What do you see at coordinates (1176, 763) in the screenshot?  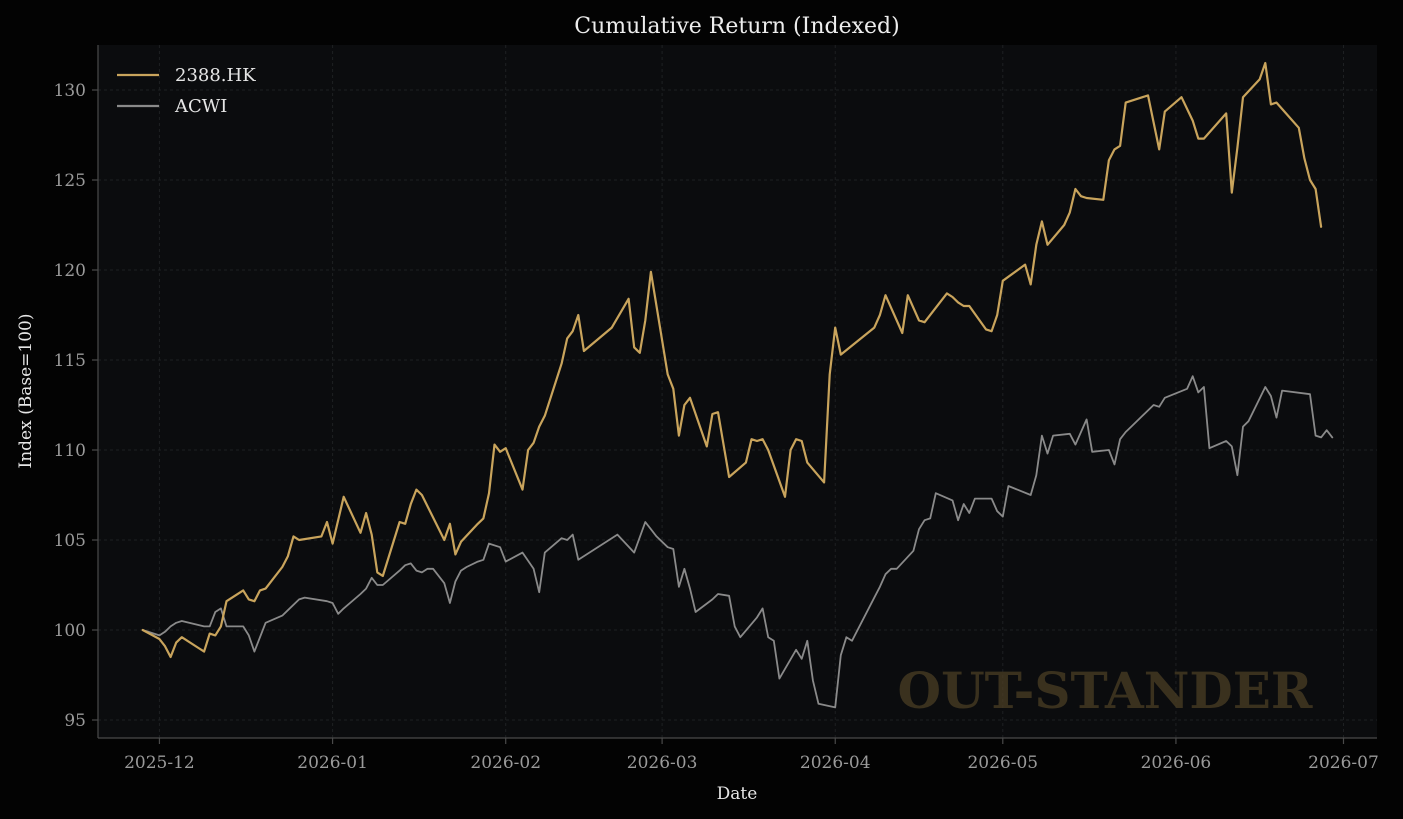 I see `x-tick-label: 2026-06` at bounding box center [1176, 763].